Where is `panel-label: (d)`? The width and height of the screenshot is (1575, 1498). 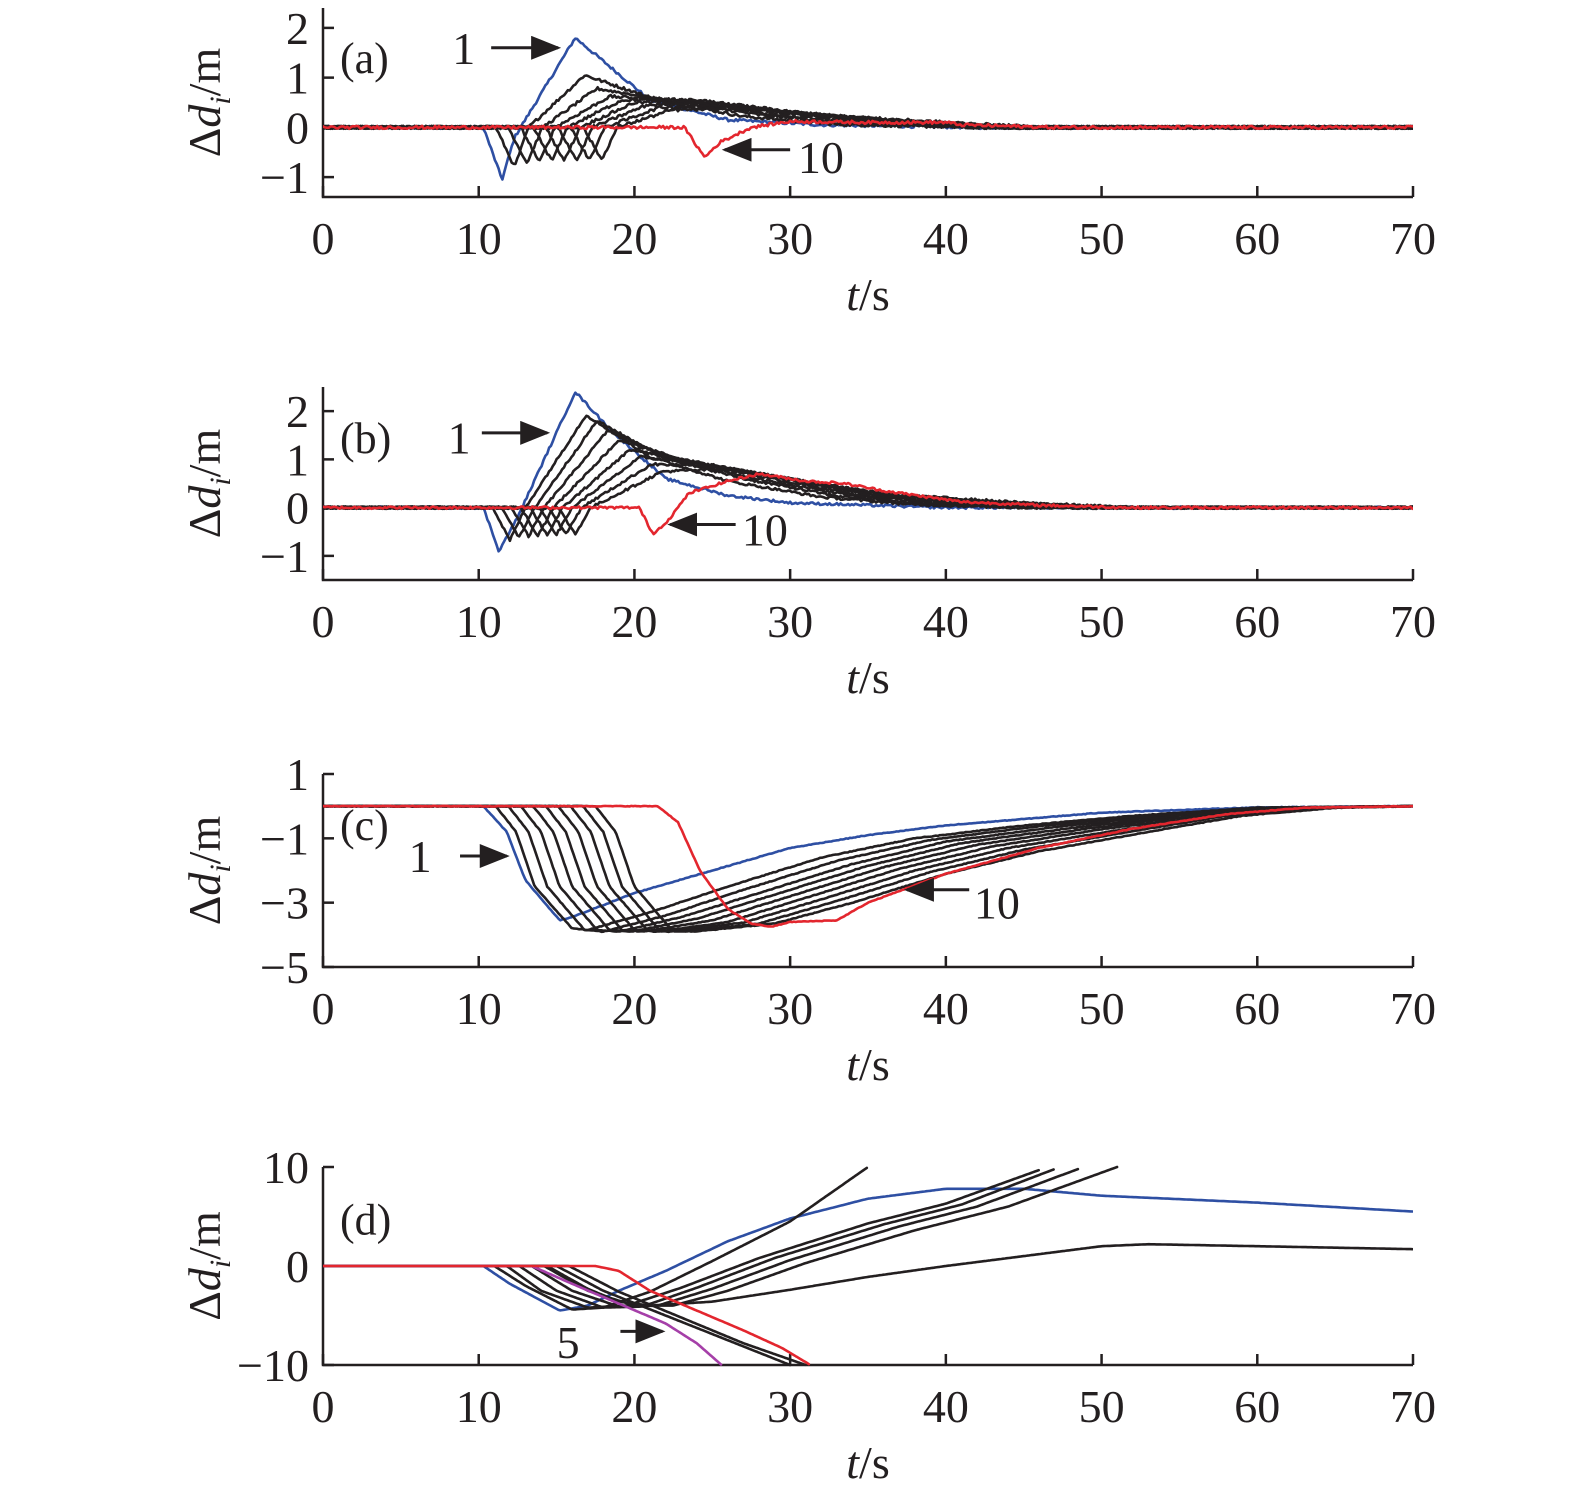 panel-label: (d) is located at coordinates (365, 1219).